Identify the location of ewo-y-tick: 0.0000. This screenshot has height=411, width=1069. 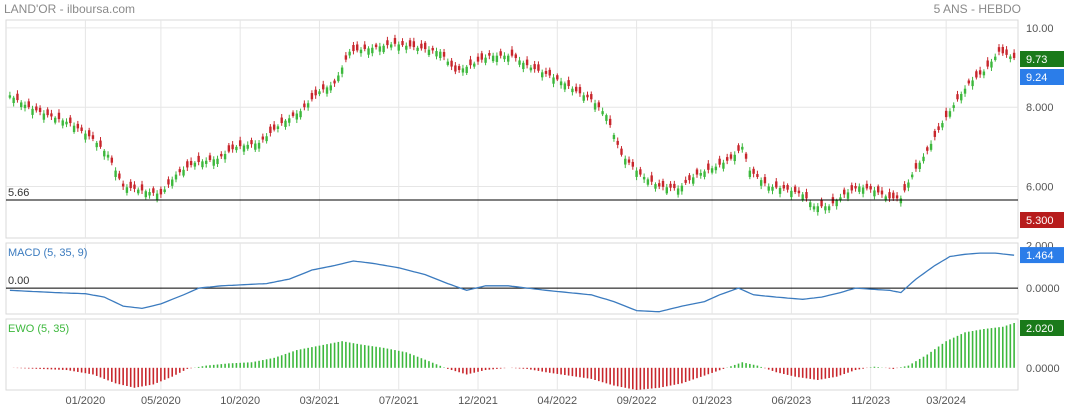
(1043, 369).